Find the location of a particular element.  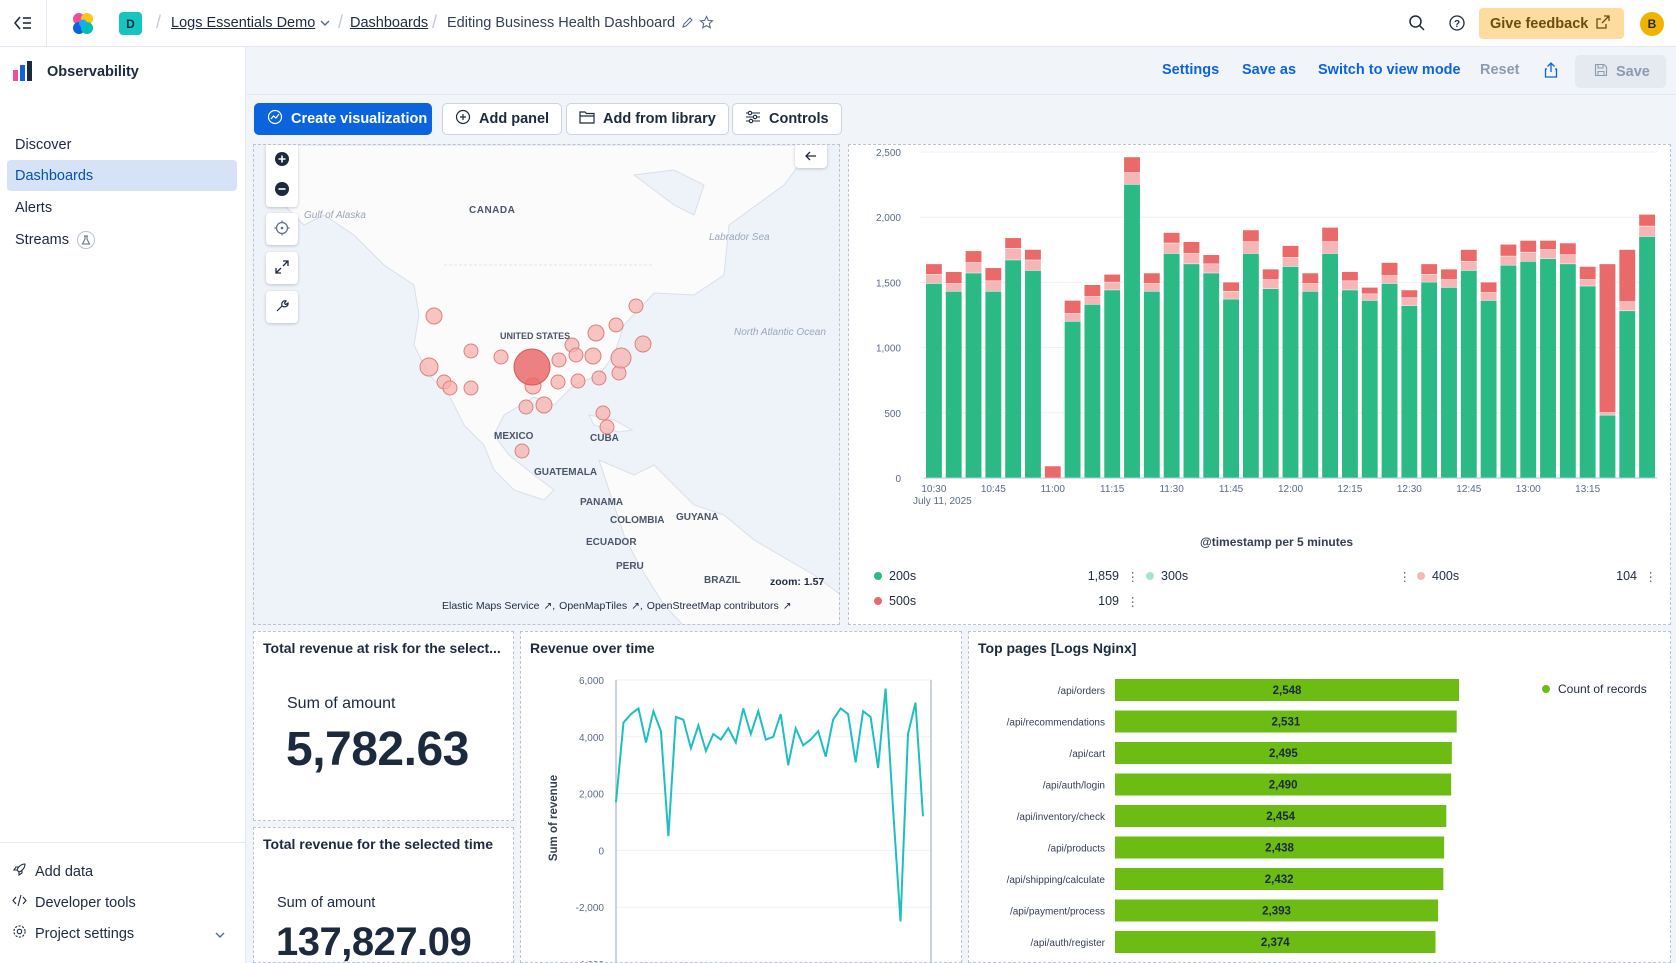

metric-value: 137,827.09 is located at coordinates (374, 941).